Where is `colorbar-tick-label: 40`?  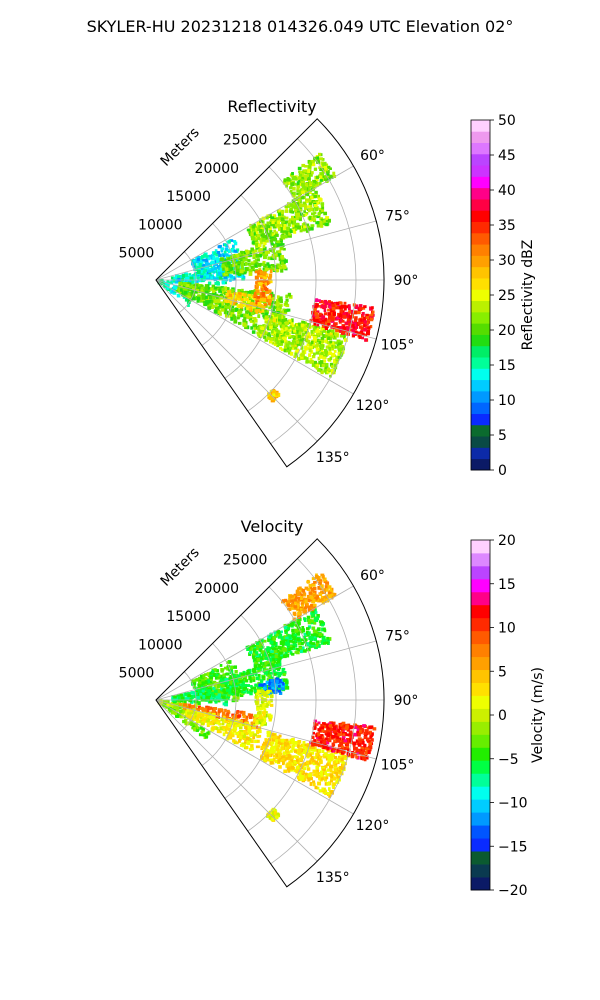 colorbar-tick-label: 40 is located at coordinates (507, 191).